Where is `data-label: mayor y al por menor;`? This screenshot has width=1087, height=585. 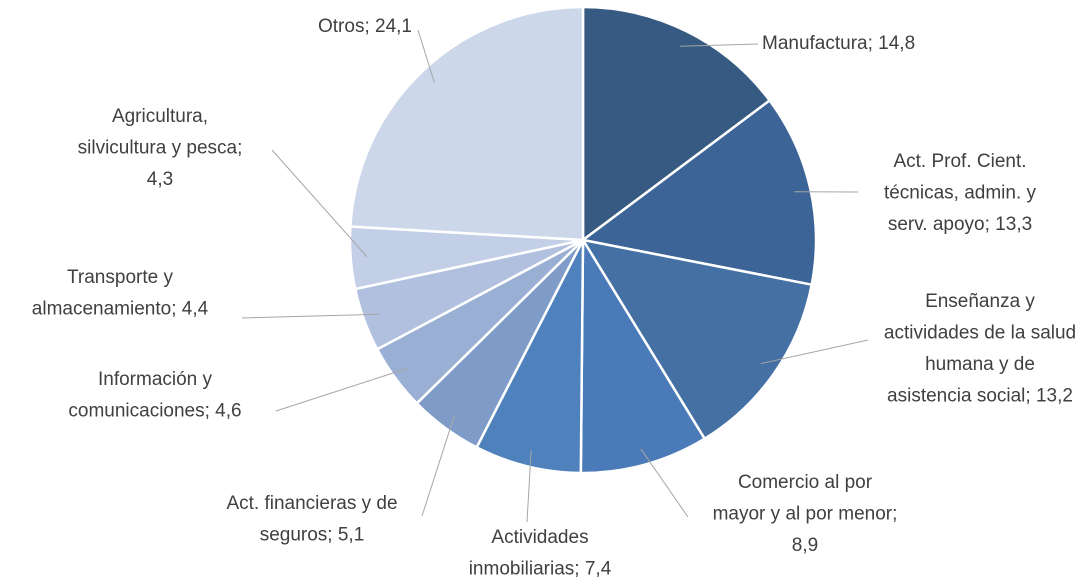
data-label: mayor y al por menor; is located at coordinates (805, 514).